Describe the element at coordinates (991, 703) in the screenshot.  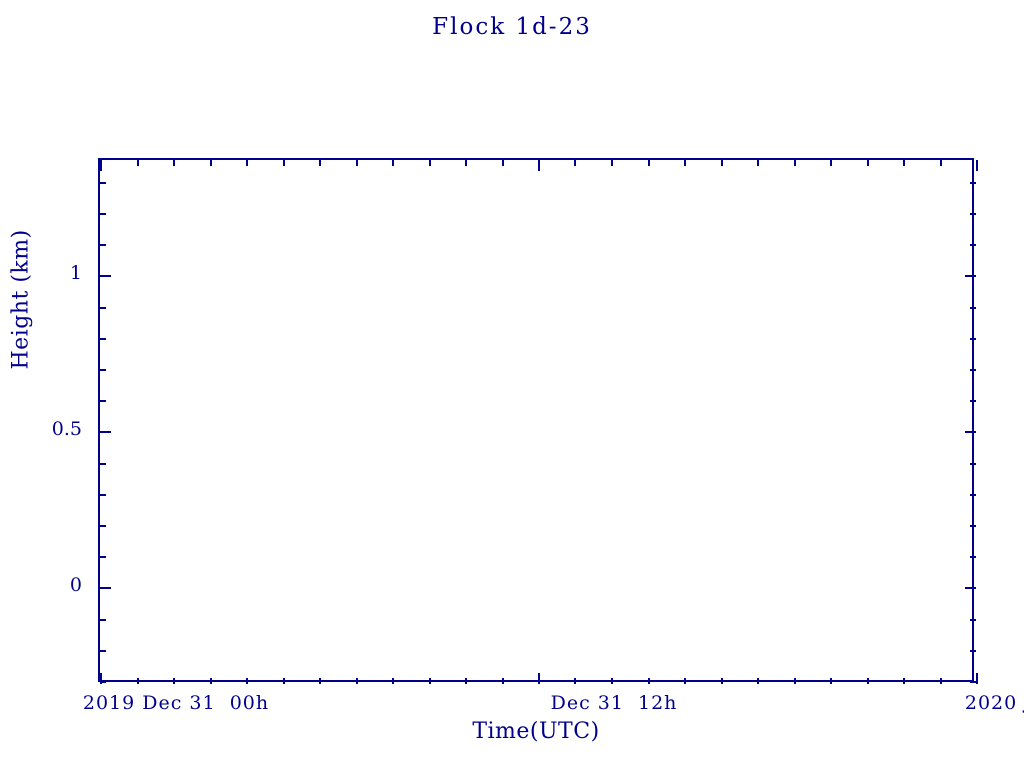
I see `x-tick-label: 2020 Jan 1 00h` at that location.